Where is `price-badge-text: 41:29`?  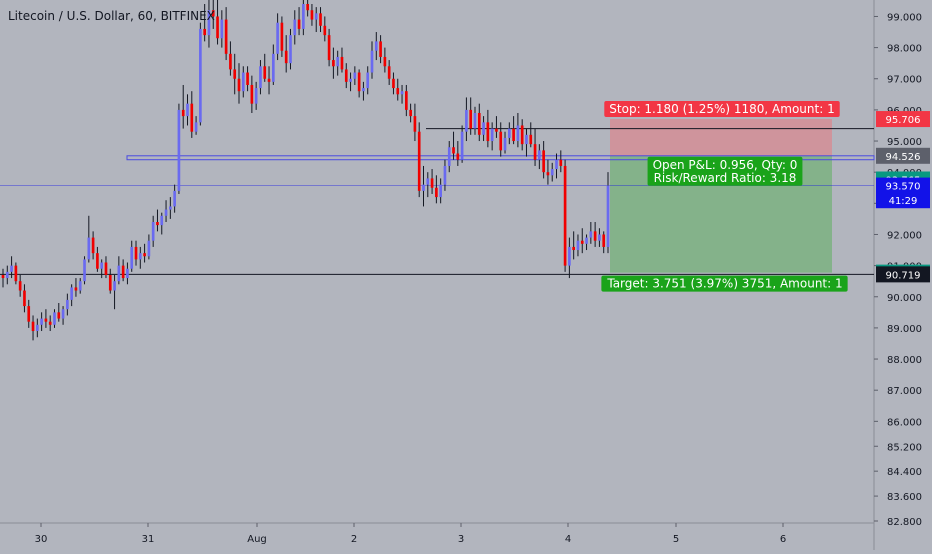
price-badge-text: 41:29 is located at coordinates (903, 201).